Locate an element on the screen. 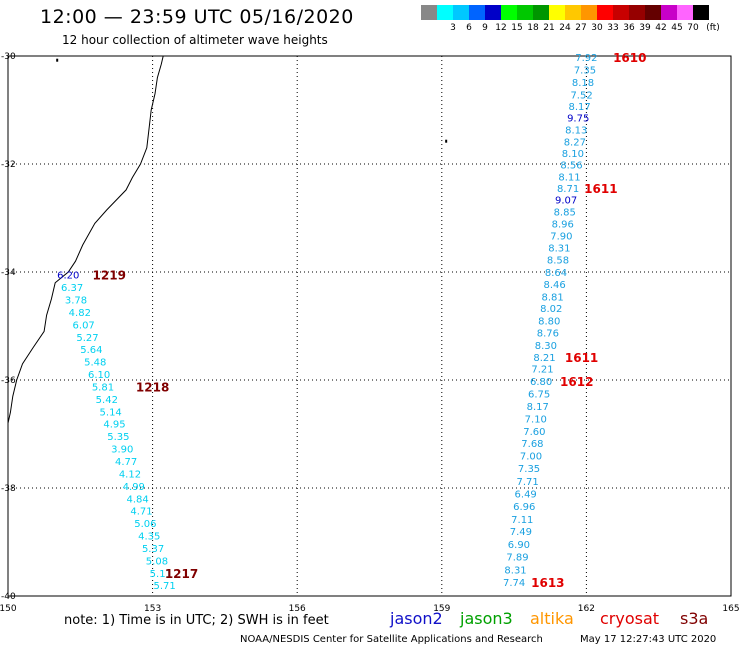 The height and width of the screenshot is (650, 740). lon-tick-label: 153 is located at coordinates (152, 609).